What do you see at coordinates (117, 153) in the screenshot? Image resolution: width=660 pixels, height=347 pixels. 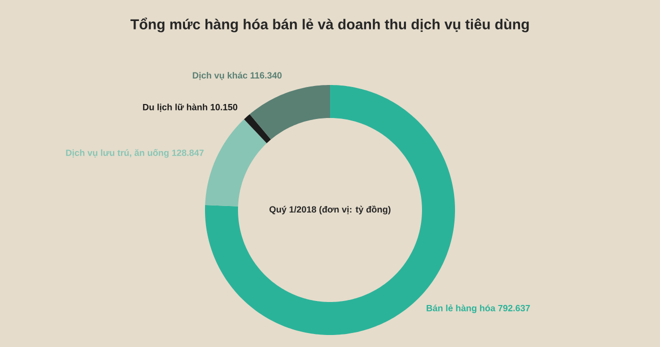 I see `slice-label: Dịch vụ lưu trú, ăn uống` at bounding box center [117, 153].